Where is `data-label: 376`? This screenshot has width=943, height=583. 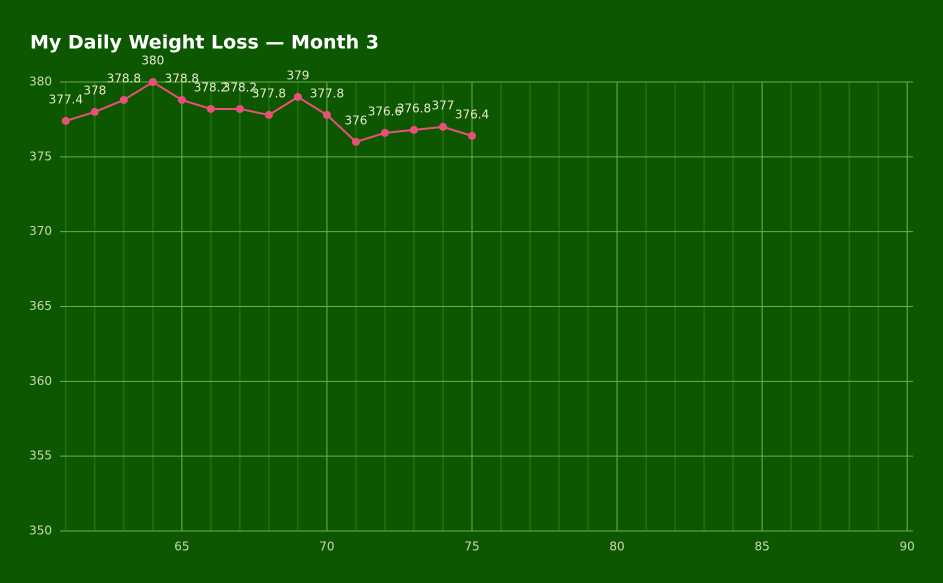 data-label: 376 is located at coordinates (355, 120).